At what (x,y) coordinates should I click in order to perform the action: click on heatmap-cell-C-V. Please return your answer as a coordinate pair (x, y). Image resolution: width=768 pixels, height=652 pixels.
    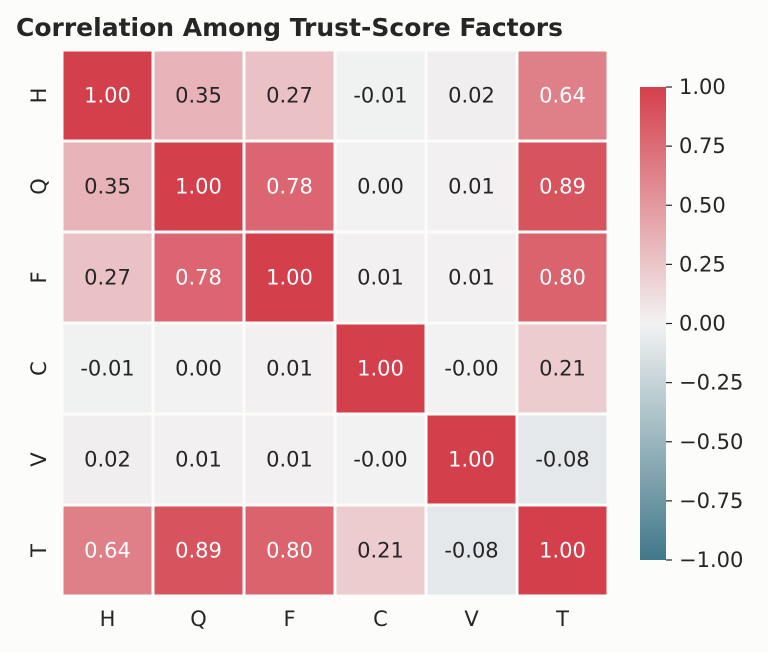
    Looking at the image, I should click on (471, 368).